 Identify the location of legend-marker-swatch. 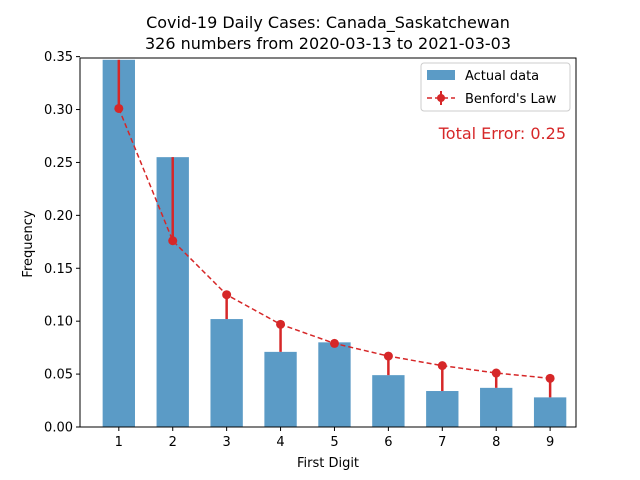
(441, 98).